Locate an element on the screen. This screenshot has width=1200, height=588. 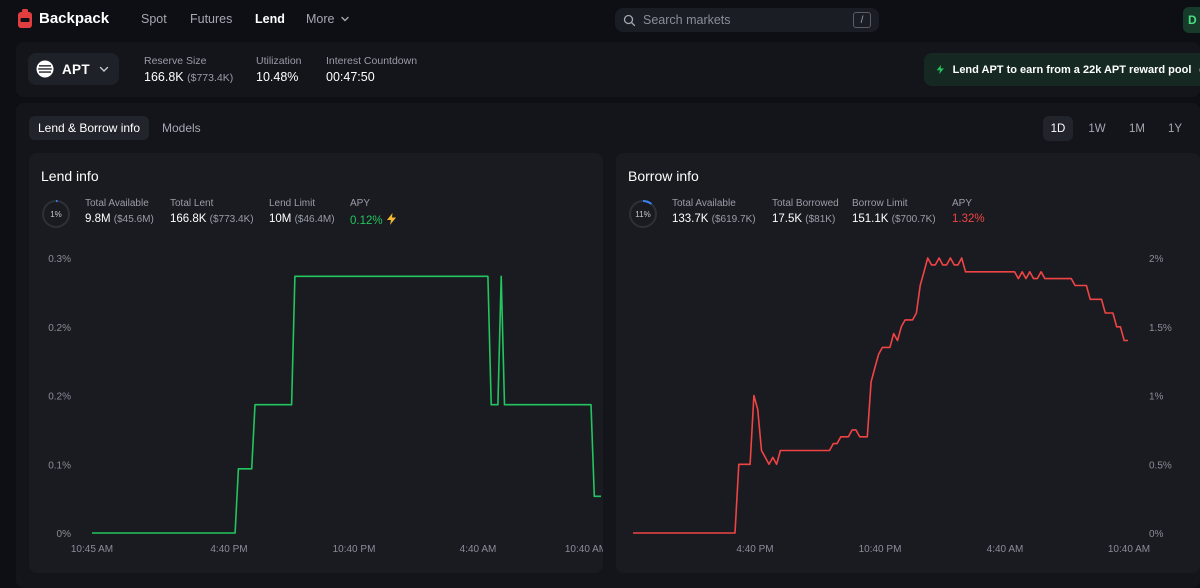
search-shortcut-key: / is located at coordinates (862, 20).